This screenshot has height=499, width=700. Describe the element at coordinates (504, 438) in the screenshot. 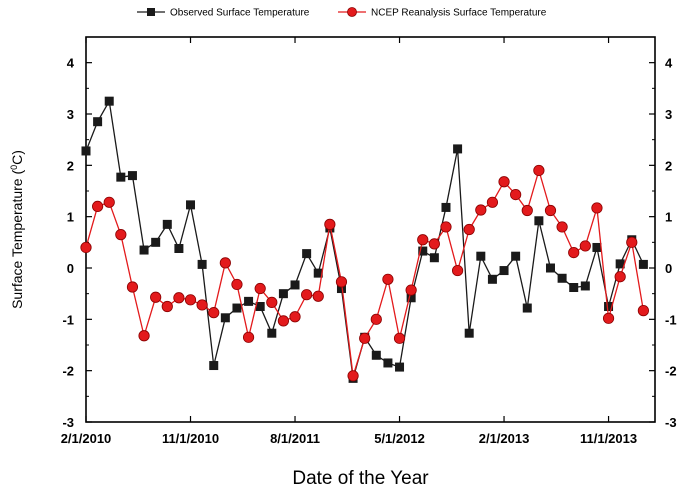

I see `x-tick-label: 2/1/2013` at that location.